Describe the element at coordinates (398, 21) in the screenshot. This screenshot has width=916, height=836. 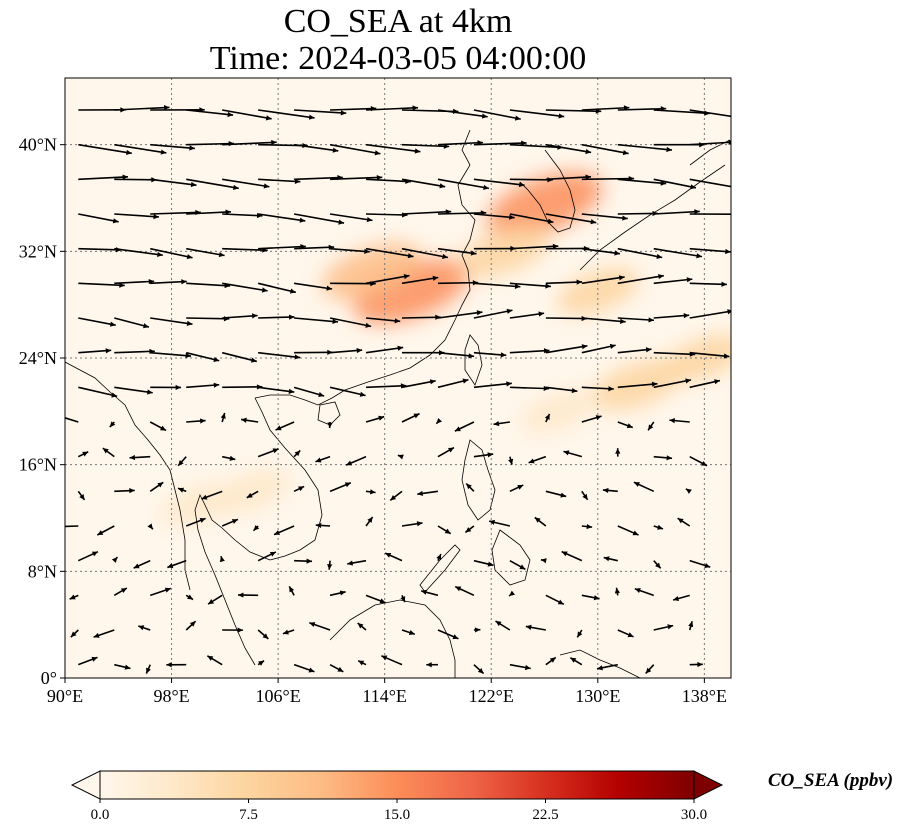
I see `chart-title-line-1: CO_SEA at 4km` at that location.